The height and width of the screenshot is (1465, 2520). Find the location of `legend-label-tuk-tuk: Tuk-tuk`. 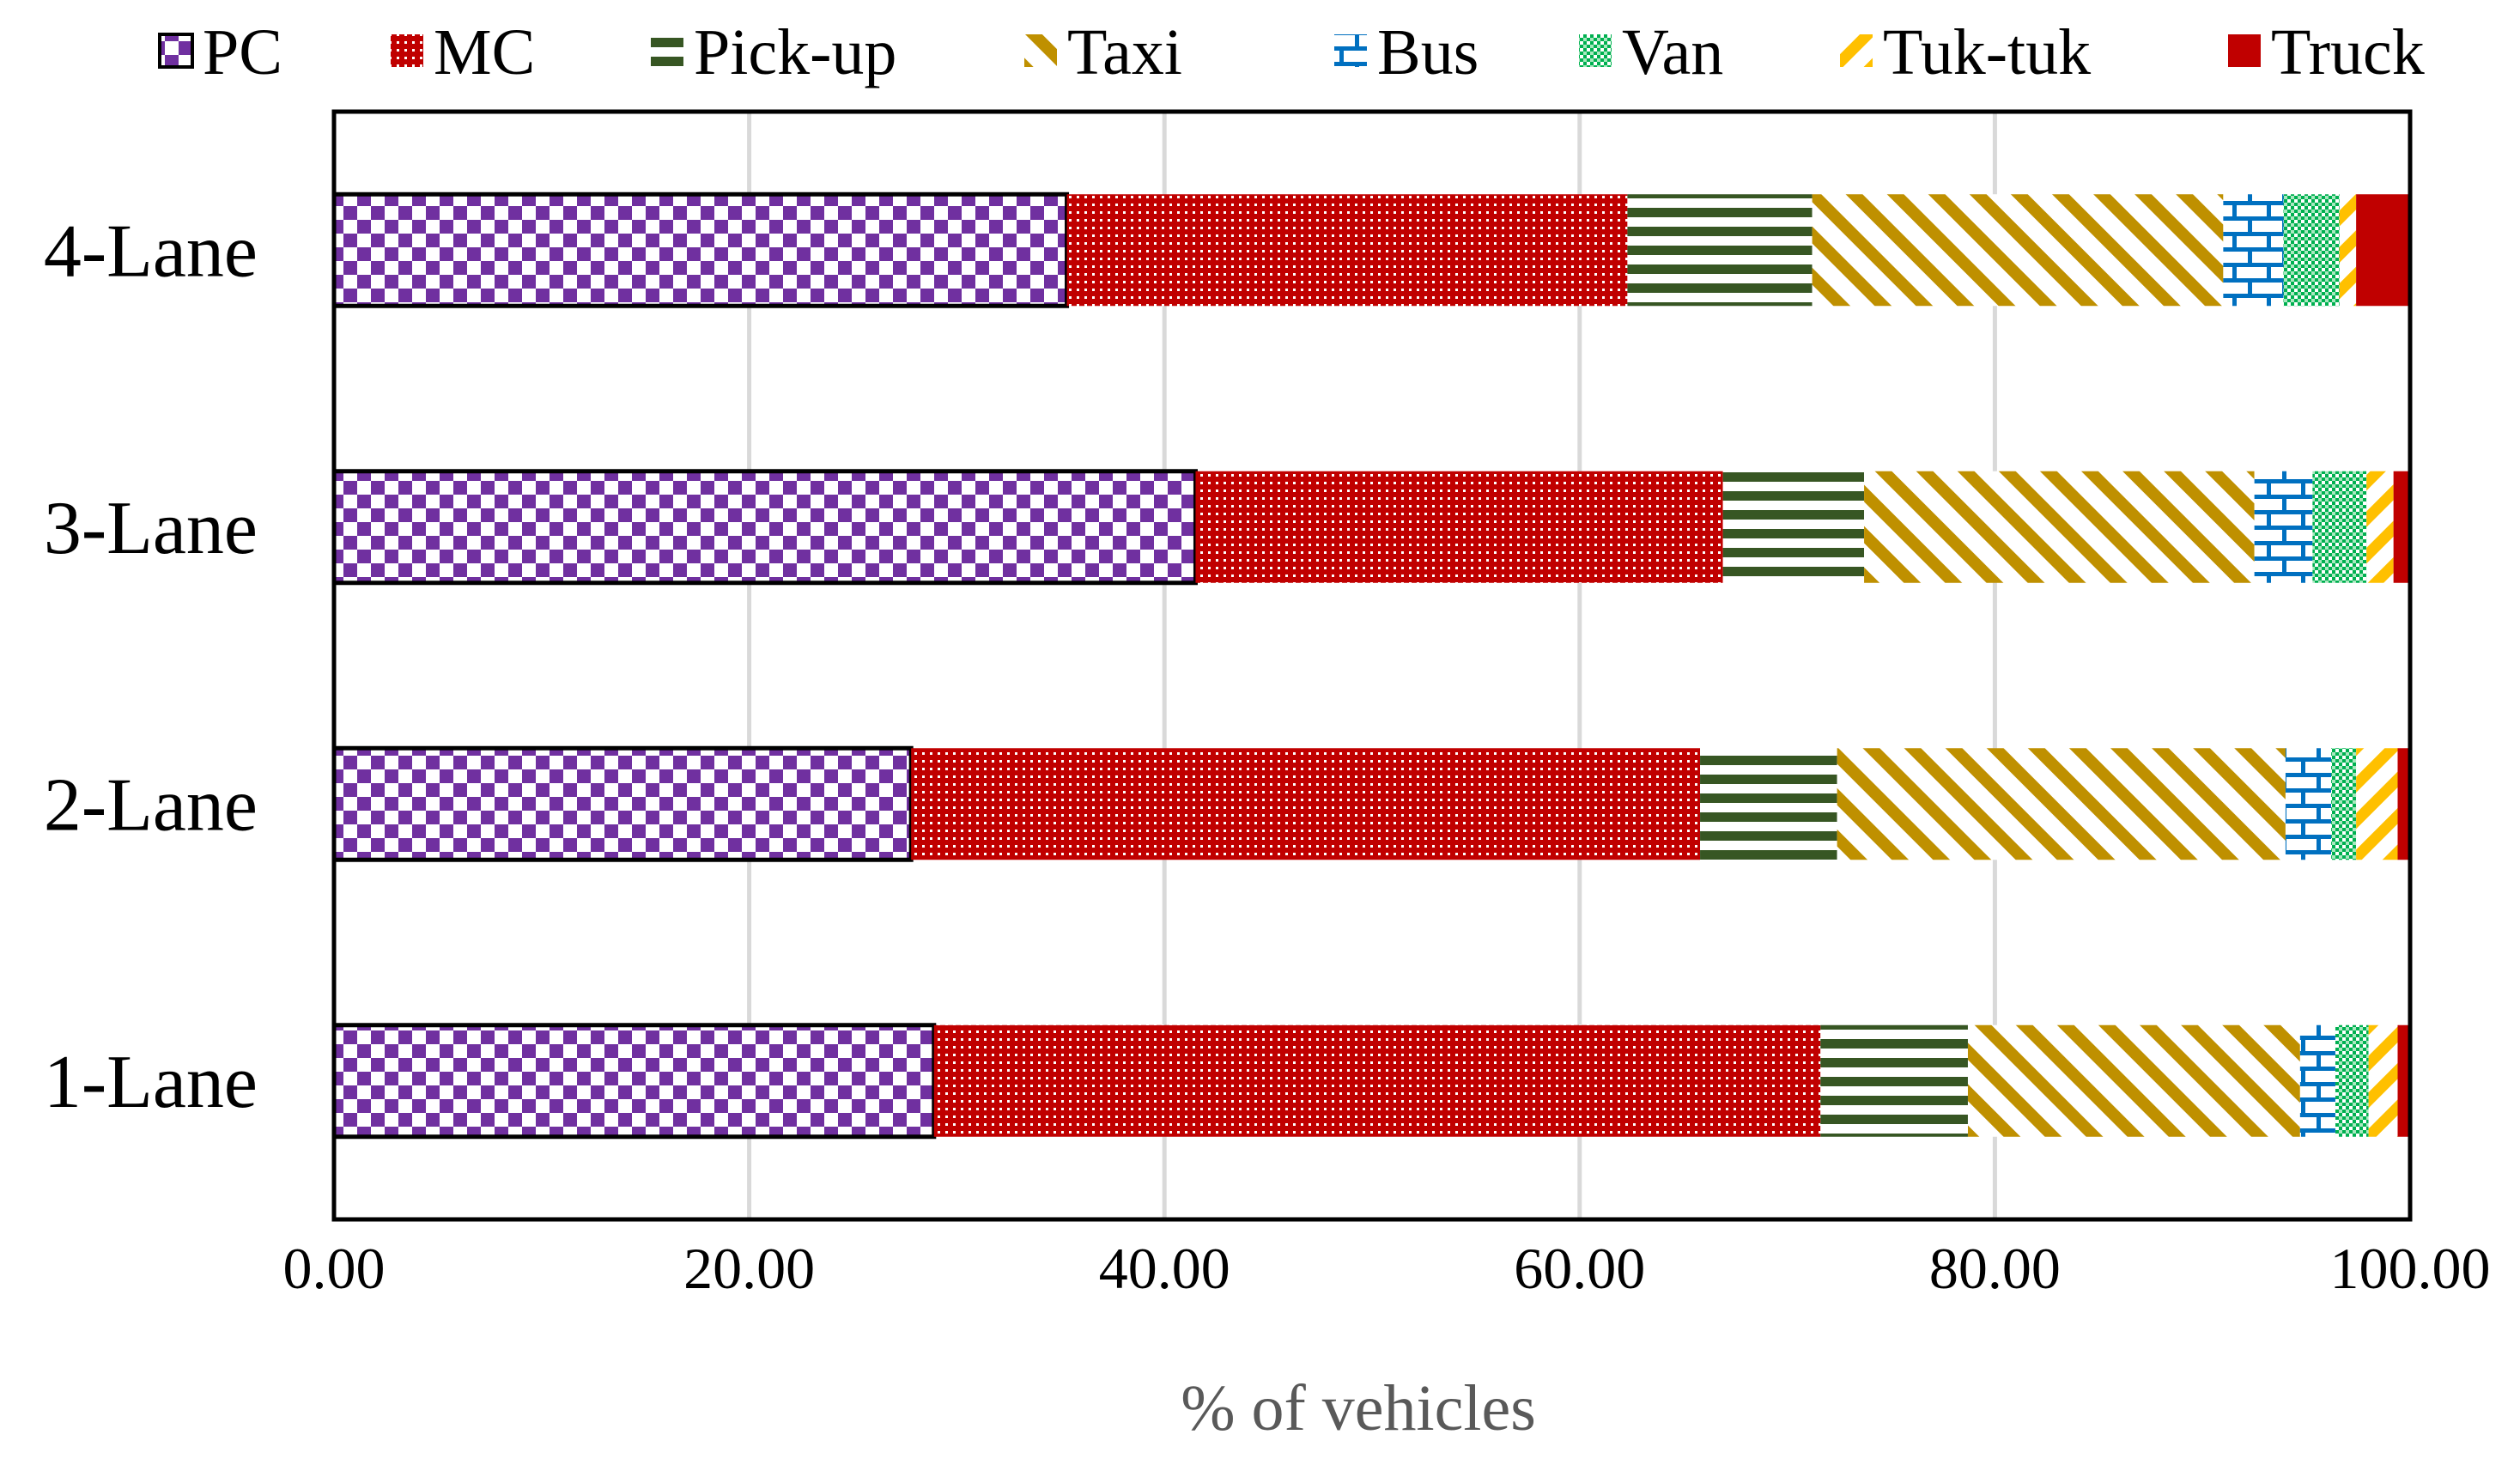

legend-label-tuk-tuk: Tuk-tuk is located at coordinates (1987, 52).